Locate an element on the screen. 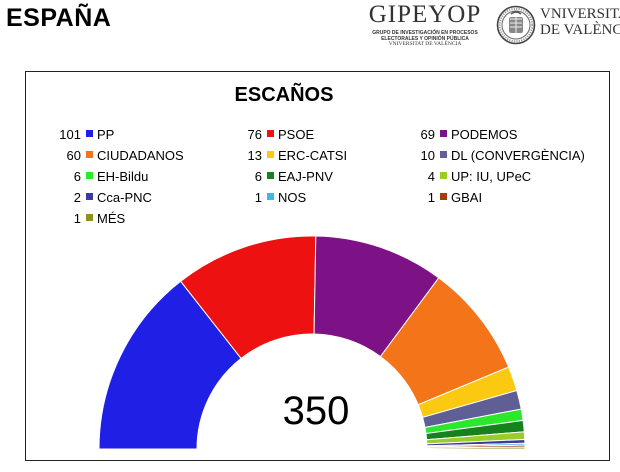  legend-label: NOS is located at coordinates (292, 197).